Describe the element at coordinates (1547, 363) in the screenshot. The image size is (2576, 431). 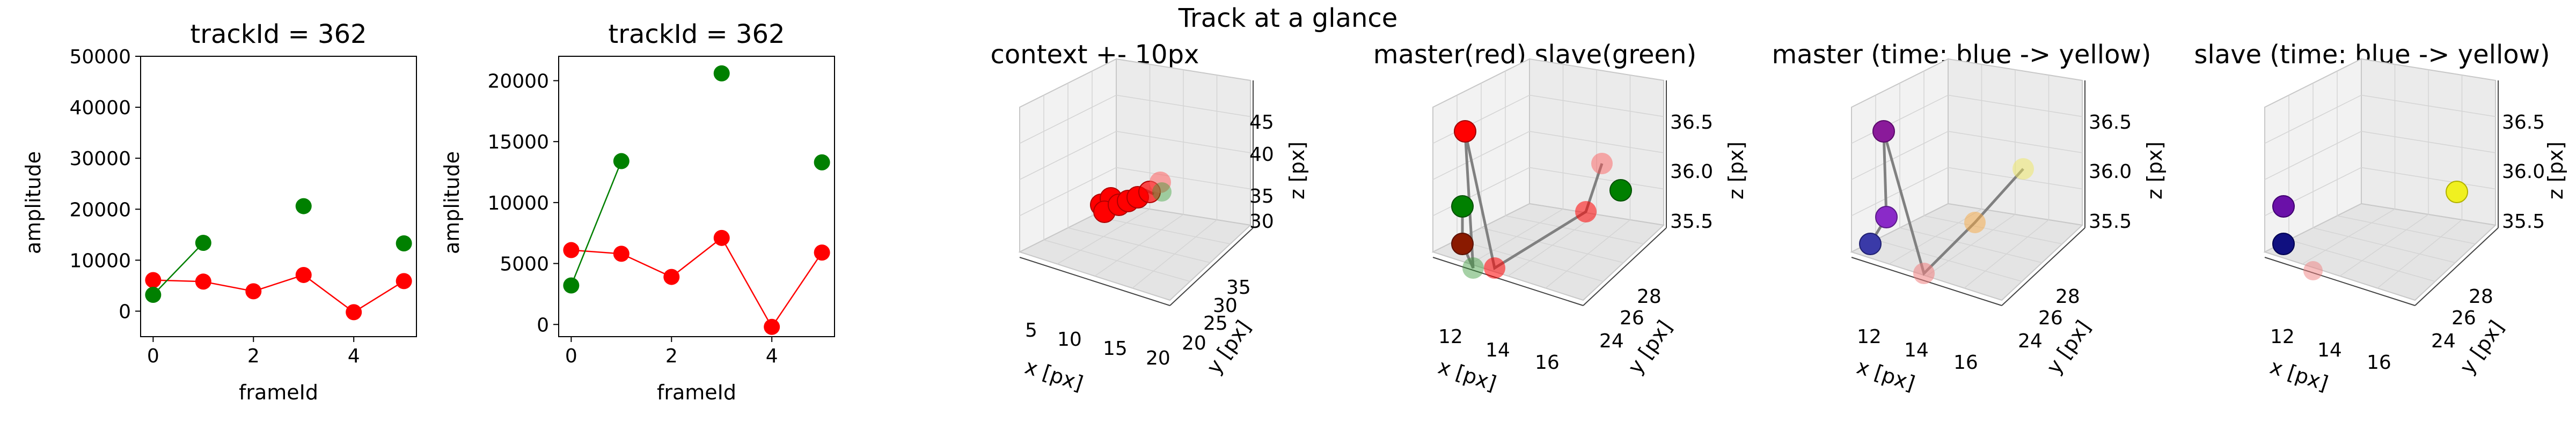
I see `panel-ms-xtick: 16` at that location.